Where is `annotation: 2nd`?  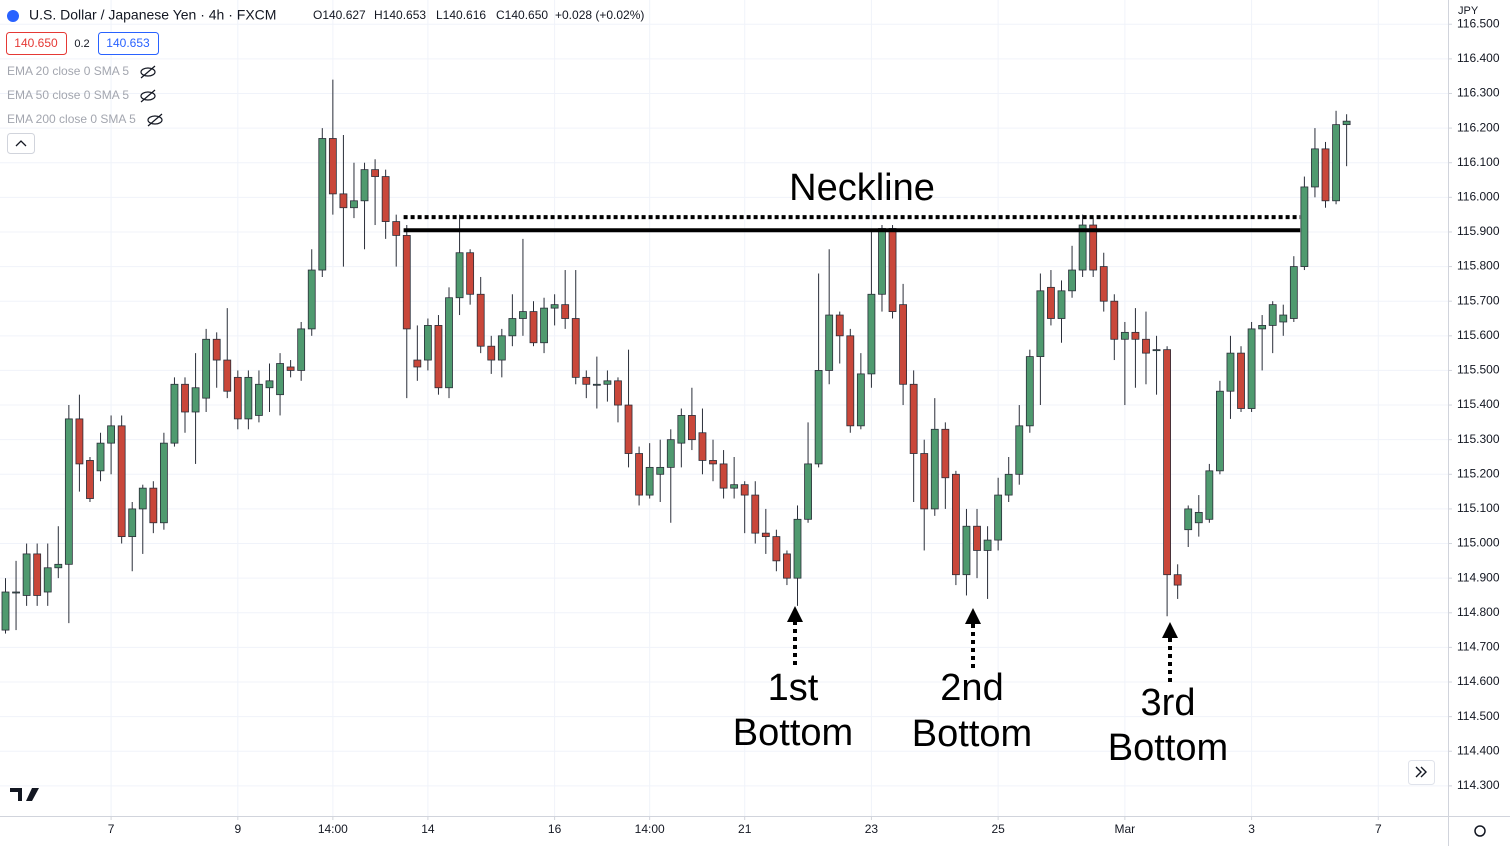 annotation: 2nd is located at coordinates (971, 688).